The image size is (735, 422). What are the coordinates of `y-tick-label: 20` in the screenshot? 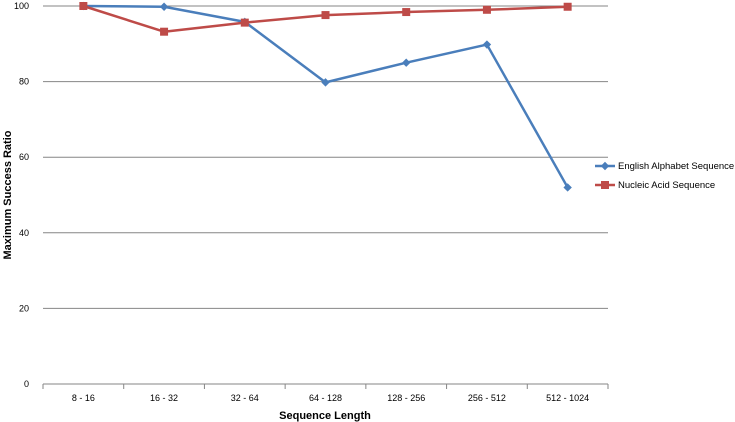 It's located at (24, 308).